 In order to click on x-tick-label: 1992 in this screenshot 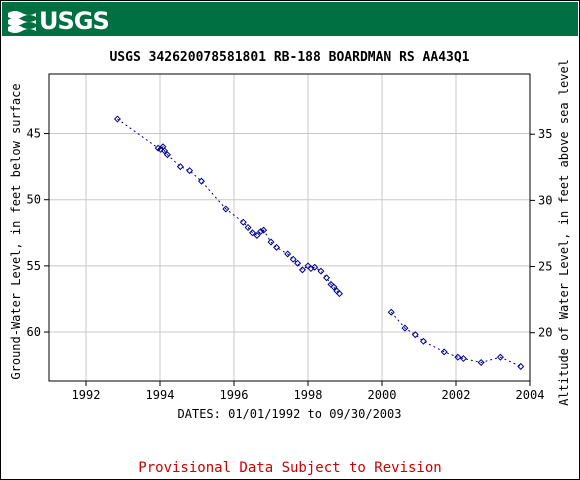, I will do `click(86, 395)`.